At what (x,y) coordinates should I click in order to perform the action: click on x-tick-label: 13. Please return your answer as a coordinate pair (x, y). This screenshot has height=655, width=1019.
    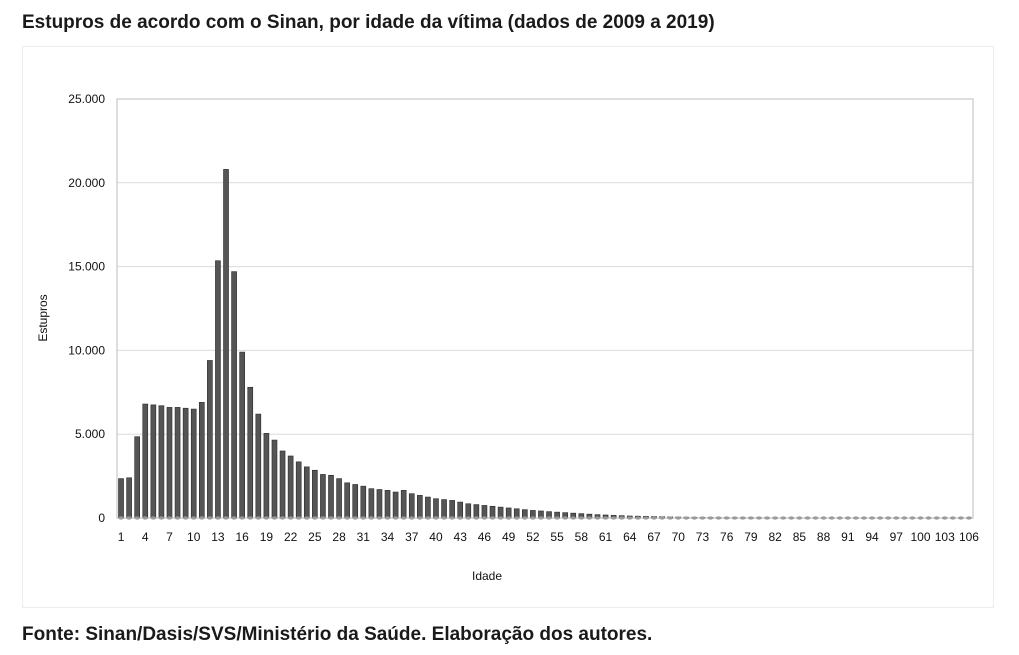
    Looking at the image, I should click on (218, 537).